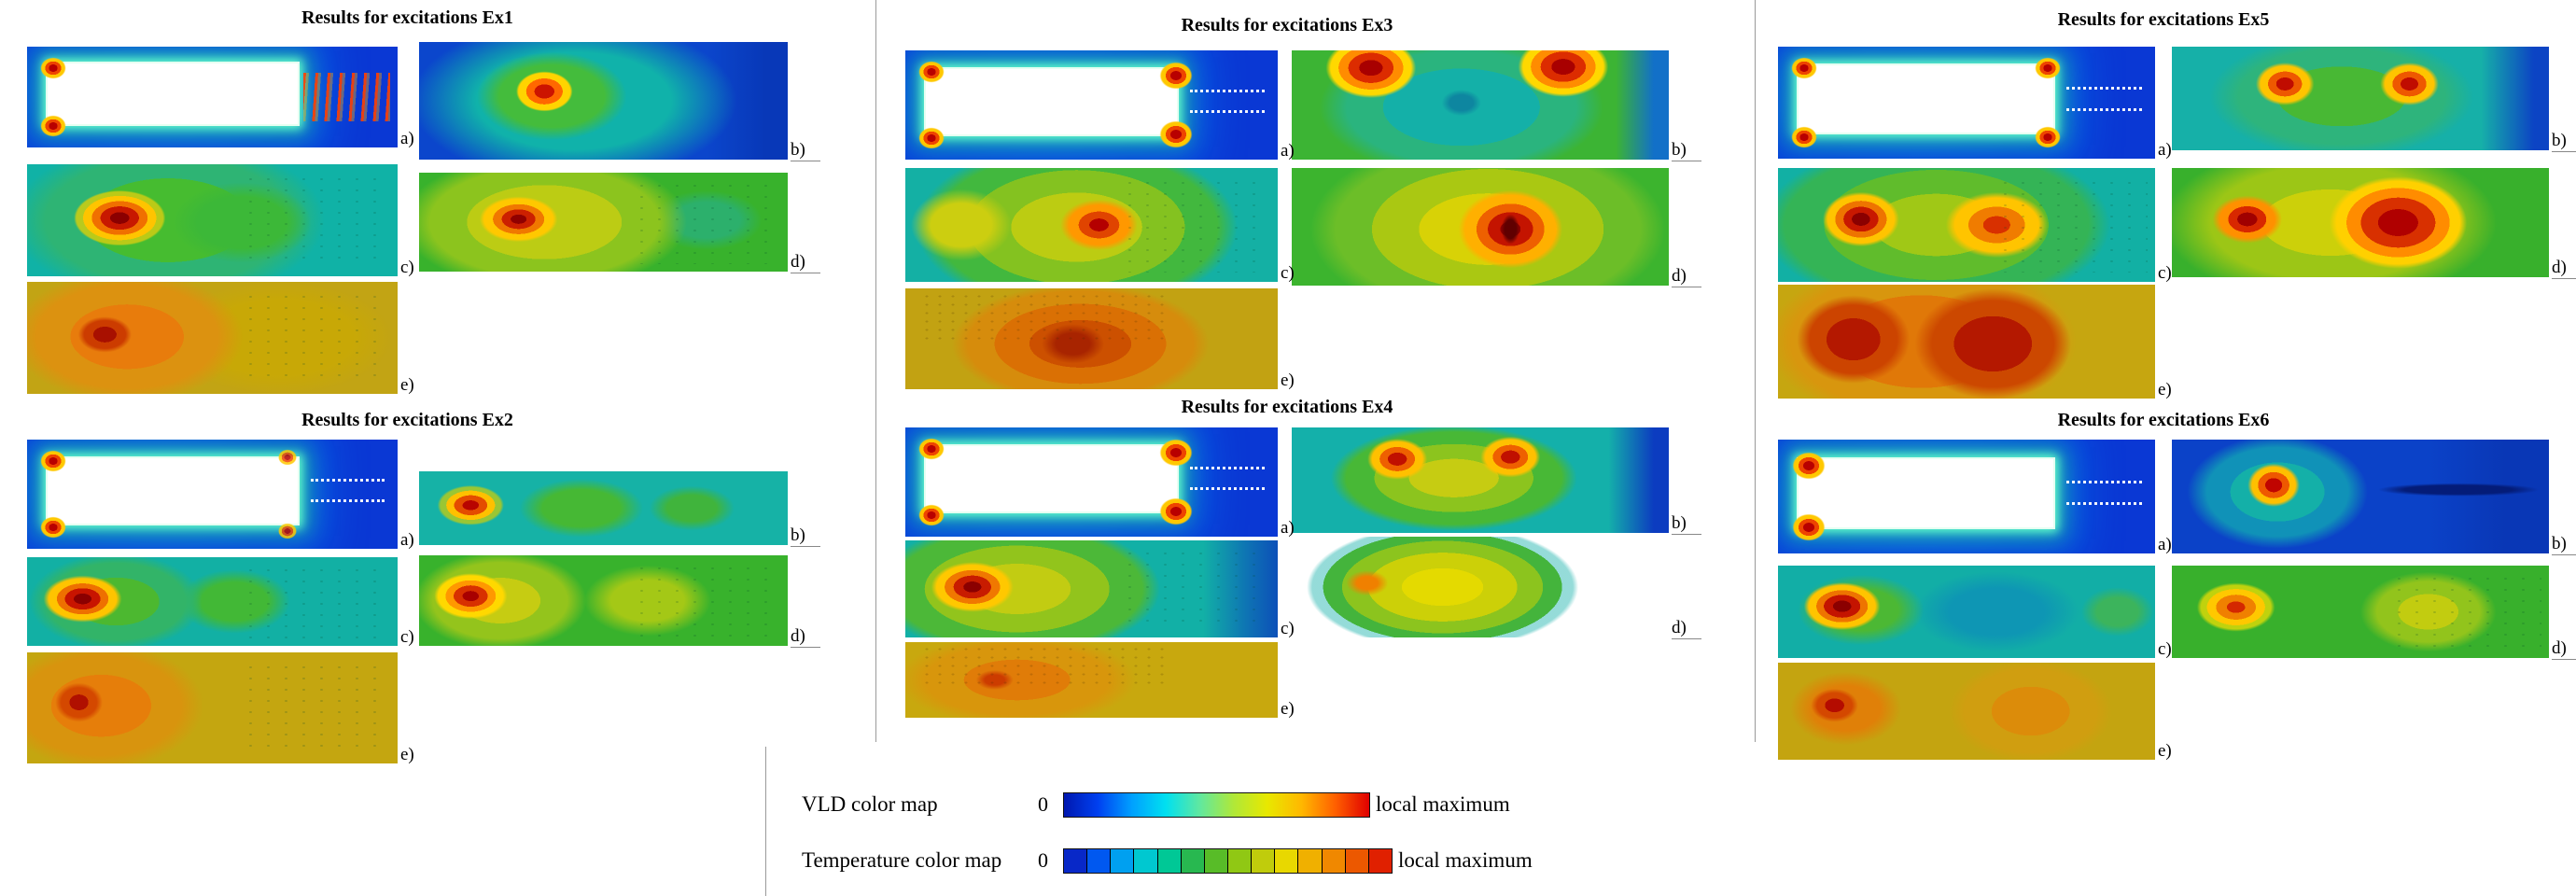 The height and width of the screenshot is (896, 2576). What do you see at coordinates (1091, 338) in the screenshot?
I see `heatmap-ex3-e` at bounding box center [1091, 338].